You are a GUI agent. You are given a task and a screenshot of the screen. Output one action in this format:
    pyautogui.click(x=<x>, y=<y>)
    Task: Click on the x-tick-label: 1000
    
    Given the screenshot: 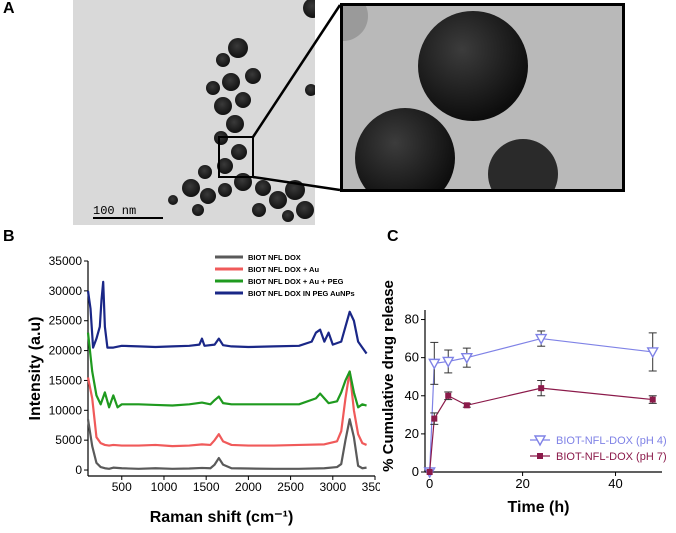 What is the action you would take?
    pyautogui.click(x=164, y=487)
    